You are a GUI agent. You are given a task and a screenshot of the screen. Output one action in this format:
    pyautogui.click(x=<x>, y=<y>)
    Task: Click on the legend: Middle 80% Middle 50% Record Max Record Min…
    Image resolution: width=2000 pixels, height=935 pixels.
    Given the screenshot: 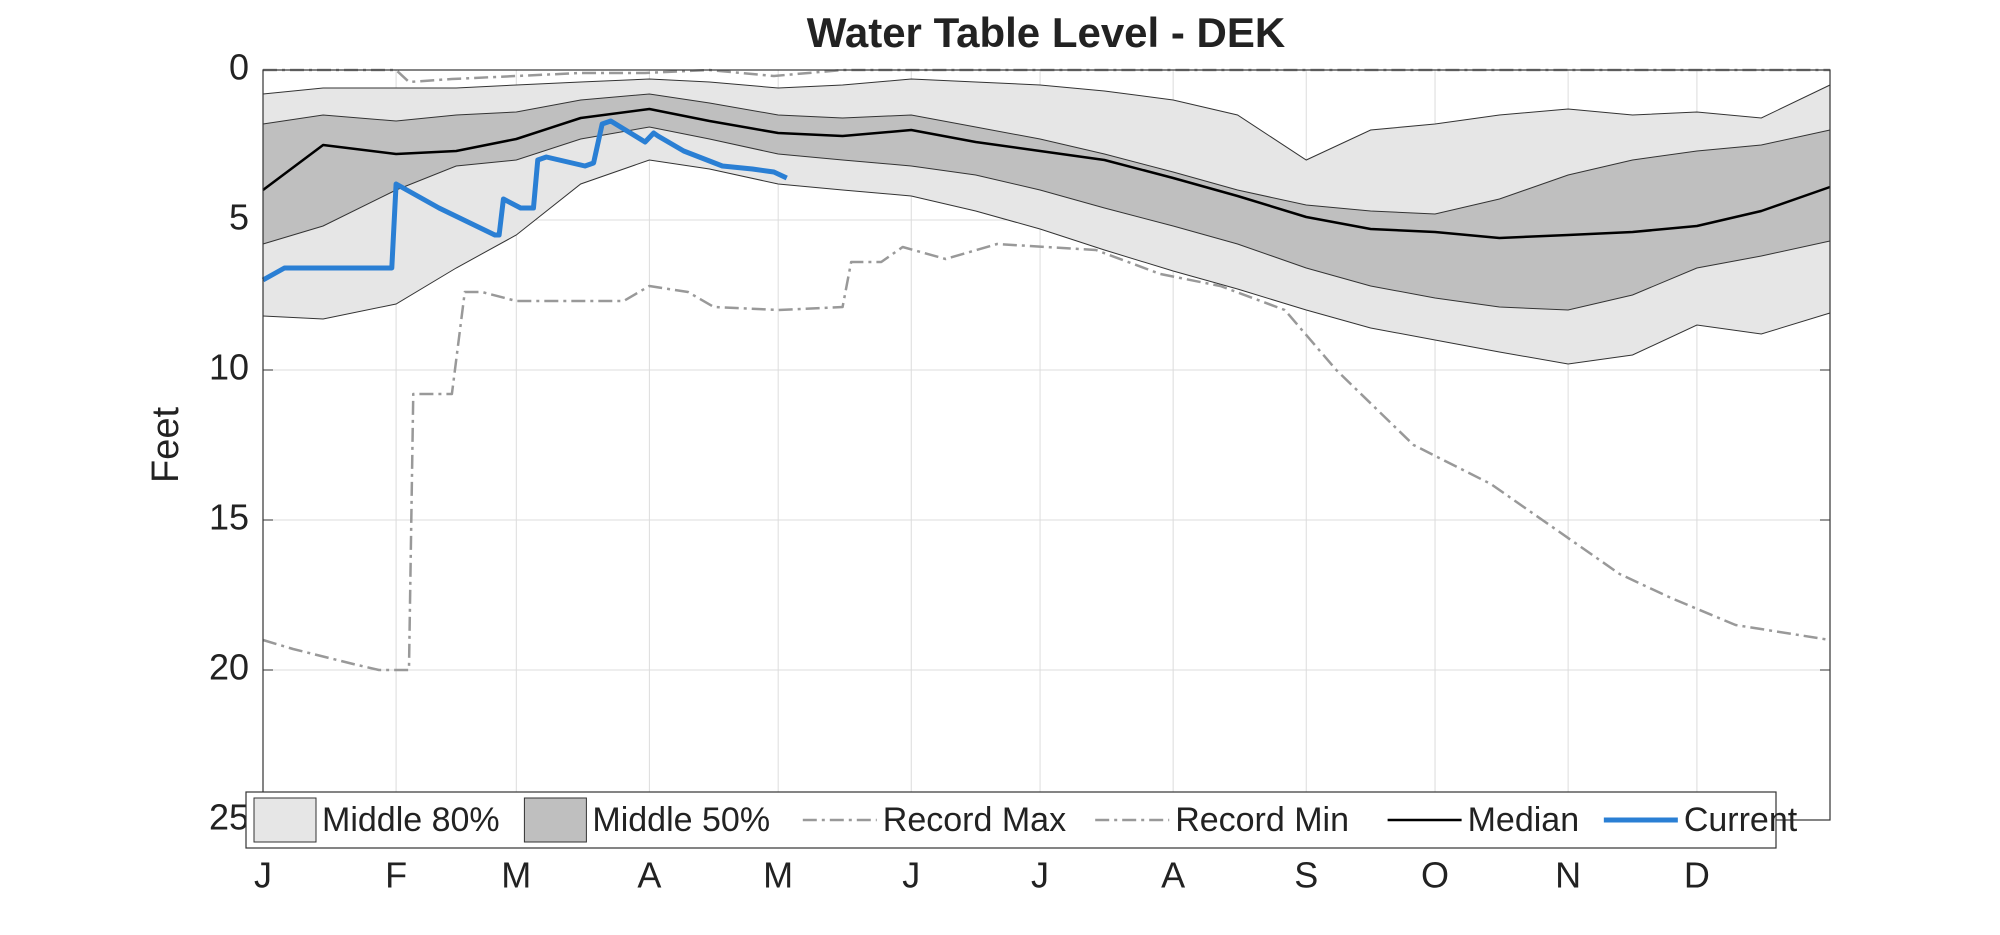 What is the action you would take?
    pyautogui.click(x=1021, y=820)
    